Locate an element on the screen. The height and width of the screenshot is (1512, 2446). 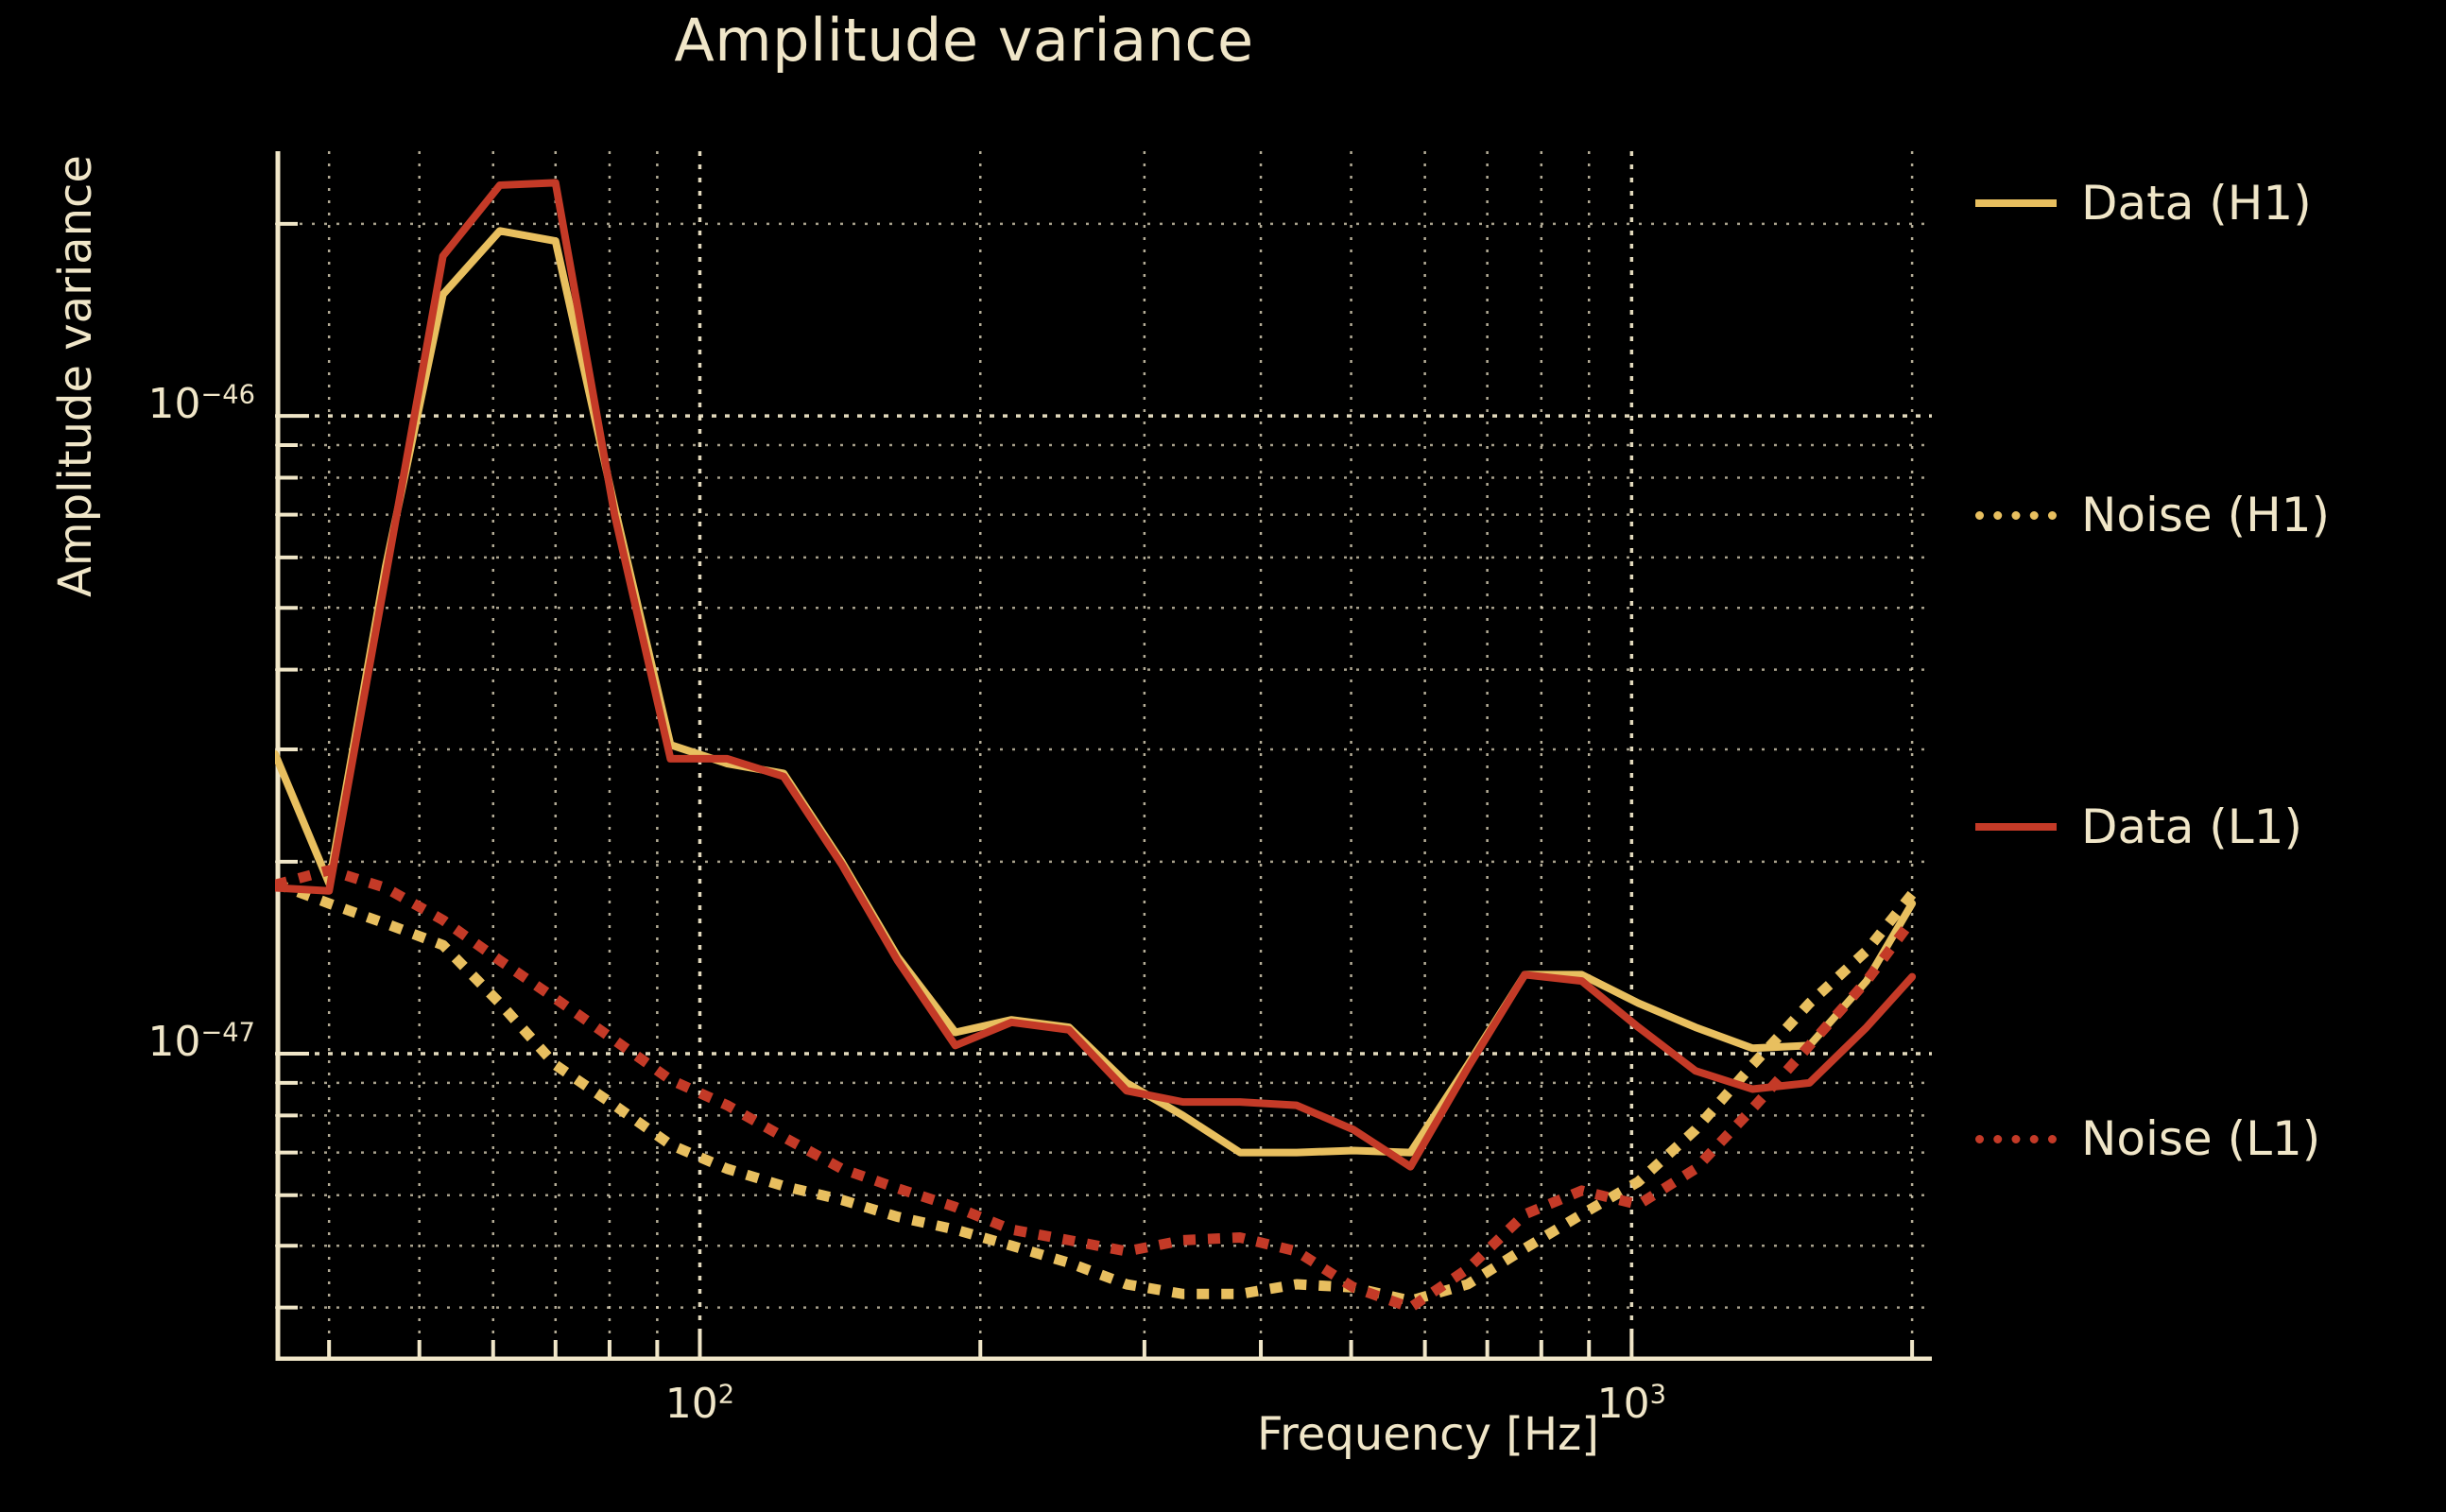
x-tick-label: 102 is located at coordinates (699, 1404).